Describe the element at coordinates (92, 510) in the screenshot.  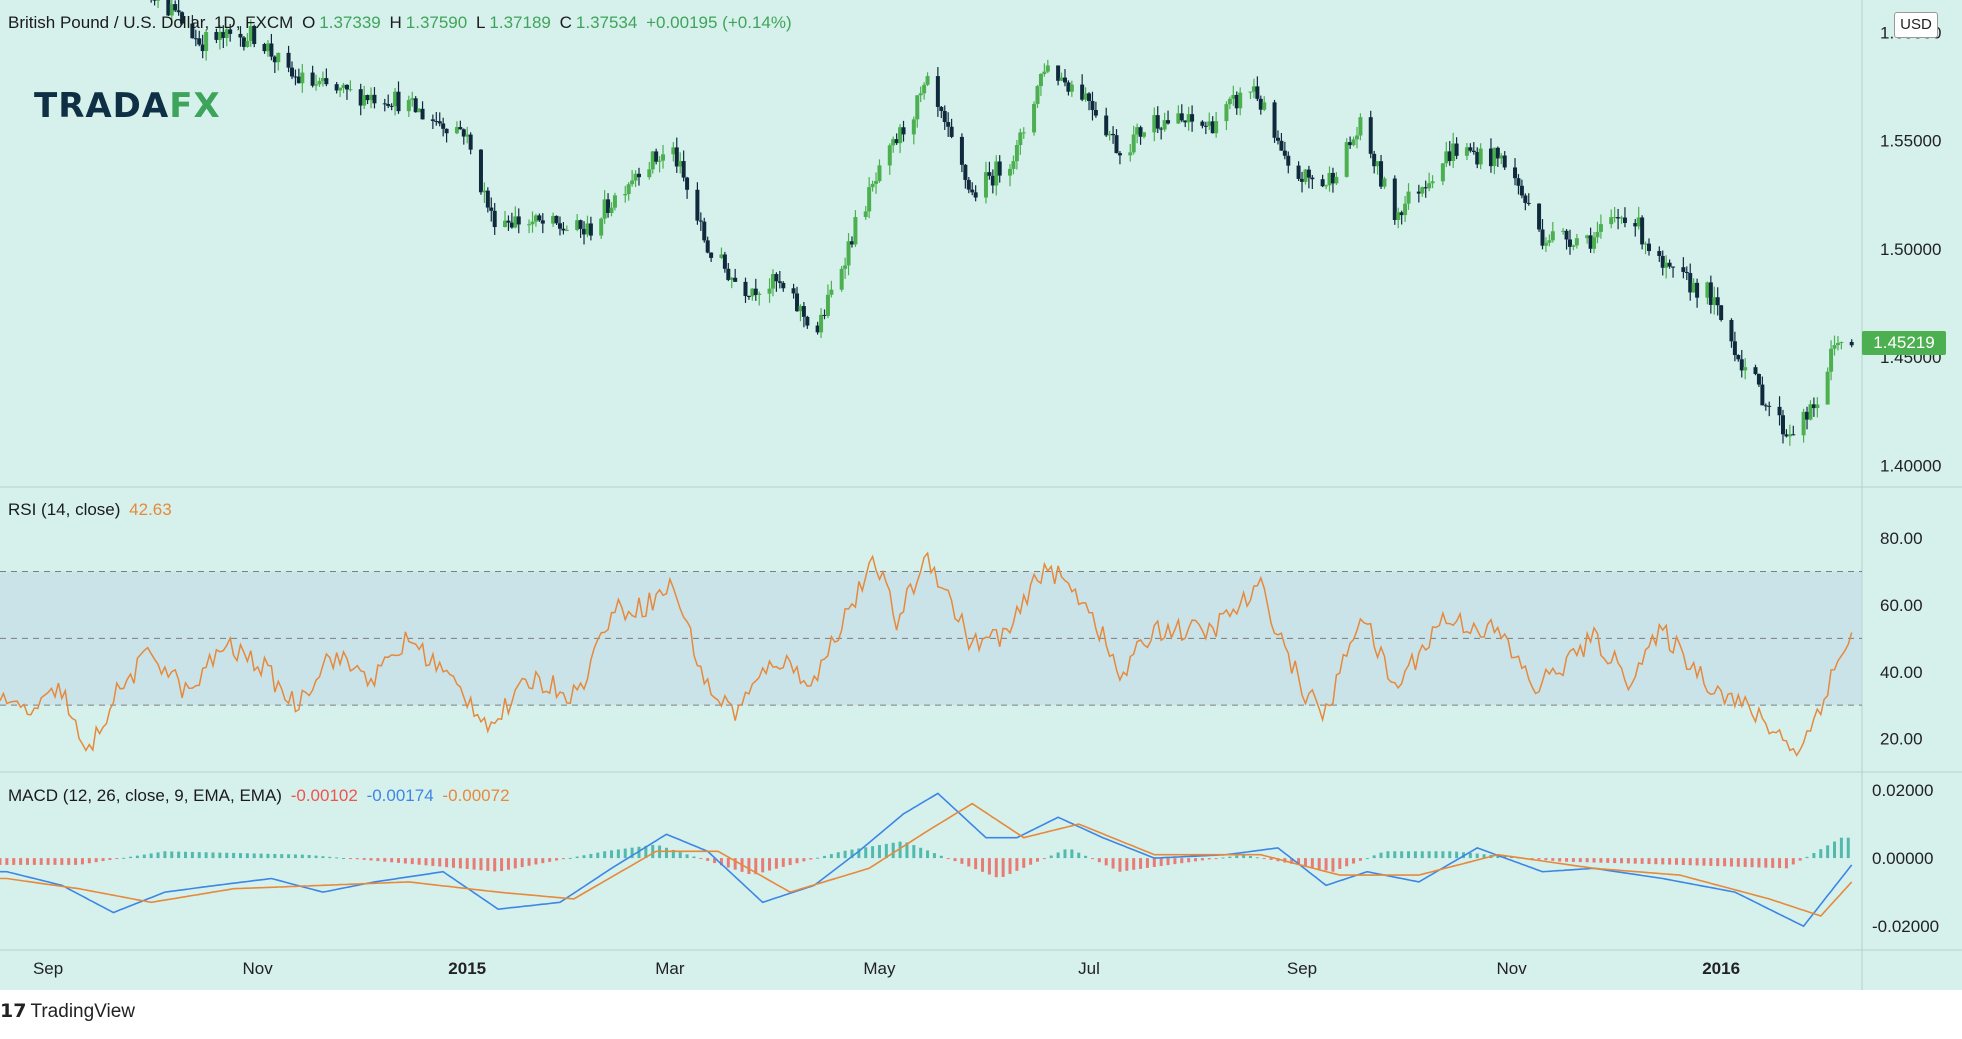
I see `rsi-legend: RSI (14, close) 42.63` at that location.